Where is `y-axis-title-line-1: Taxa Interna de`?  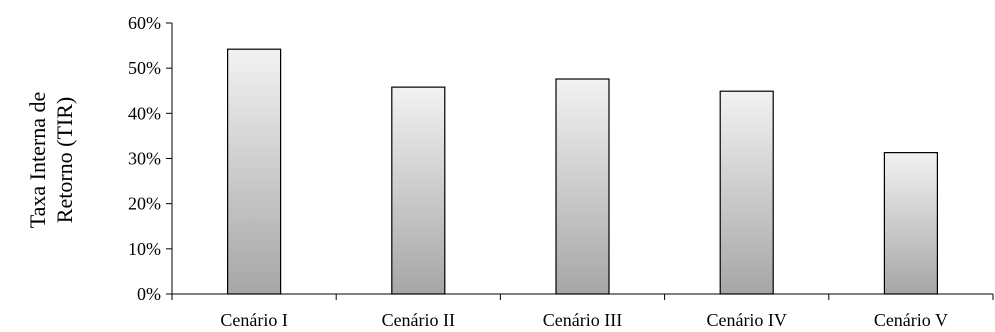
y-axis-title-line-1: Taxa Interna de is located at coordinates (37, 160).